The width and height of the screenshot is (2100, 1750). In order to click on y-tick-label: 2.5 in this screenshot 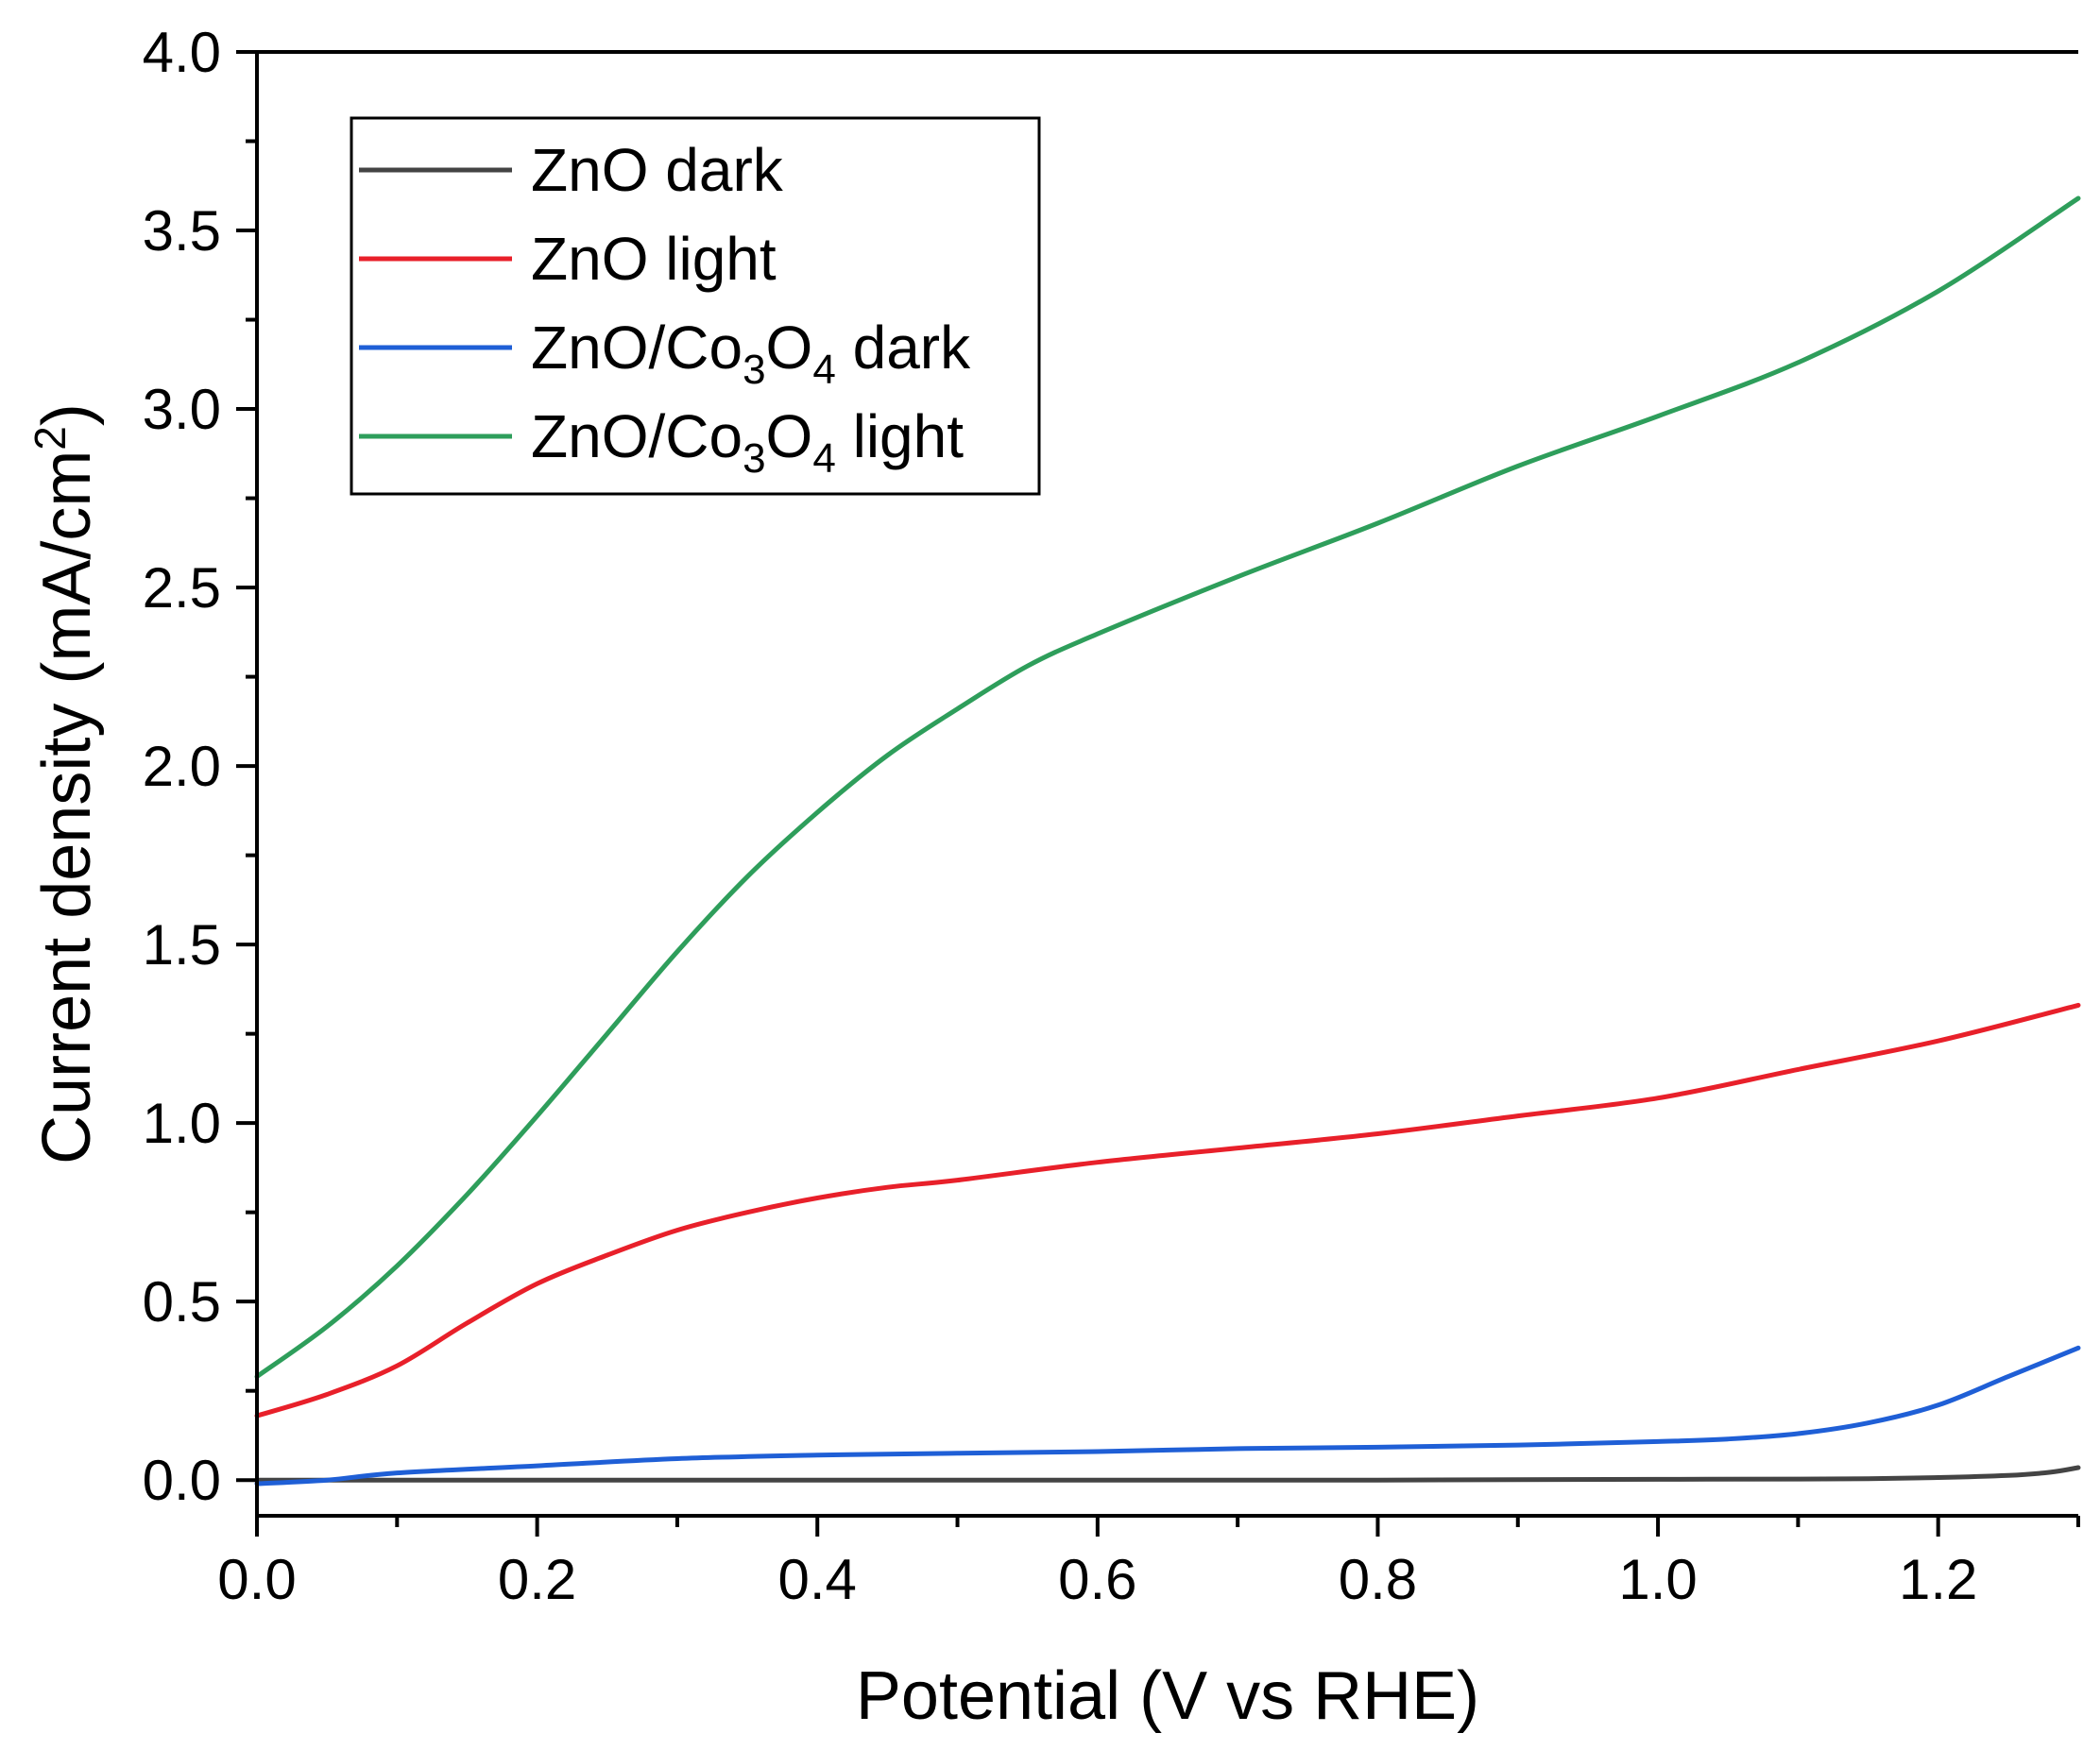, I will do `click(182, 588)`.